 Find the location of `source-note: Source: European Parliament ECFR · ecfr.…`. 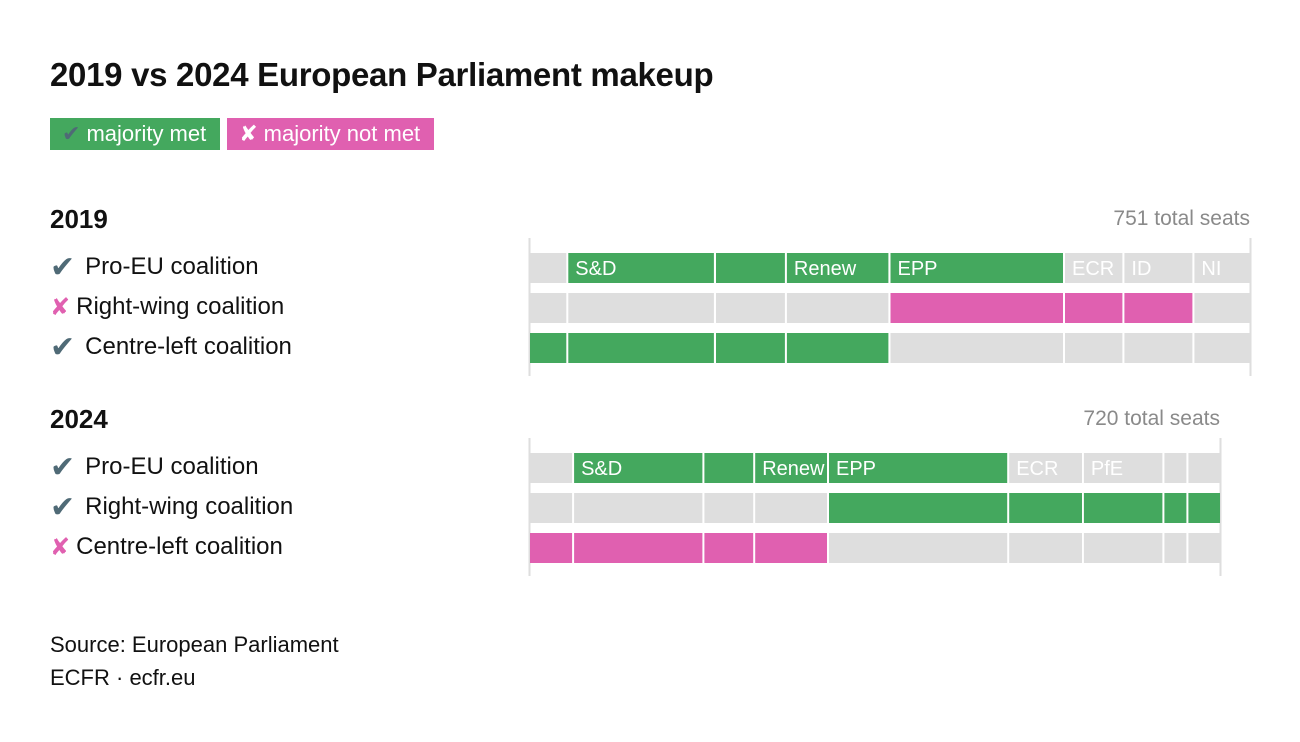

source-note: Source: European Parliament ECFR · ecfr.… is located at coordinates (194, 661).